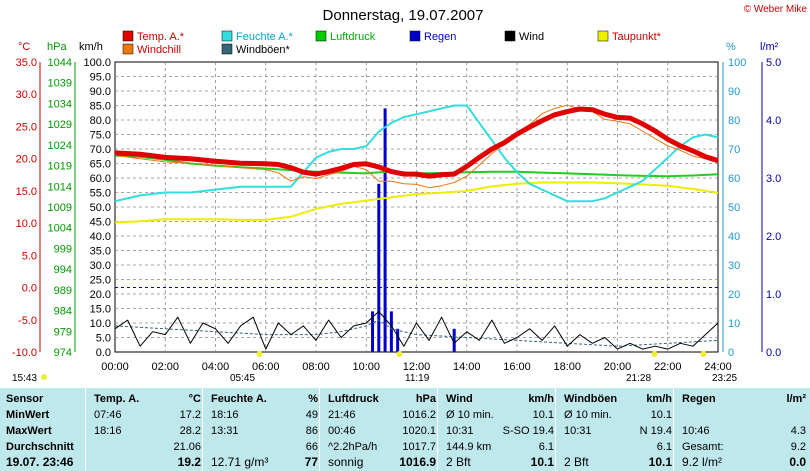  What do you see at coordinates (353, 399) in the screenshot?
I see `stat-header-label: Luftdruck` at bounding box center [353, 399].